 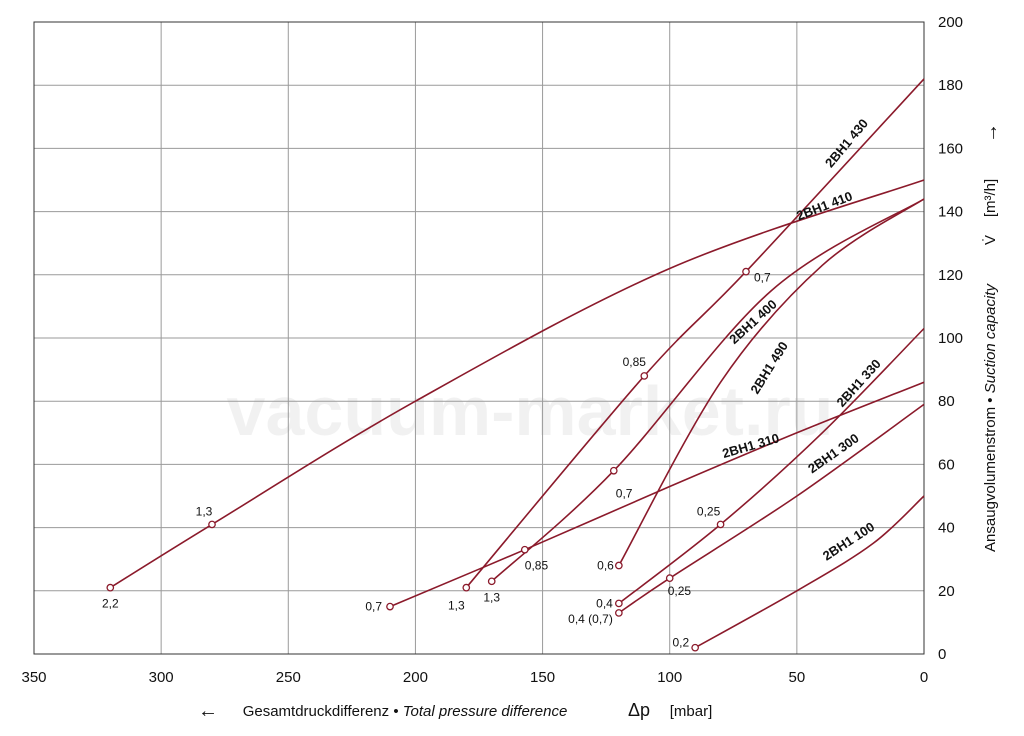 I want to click on watermark: vacuum-market.ru, so click(x=530, y=411).